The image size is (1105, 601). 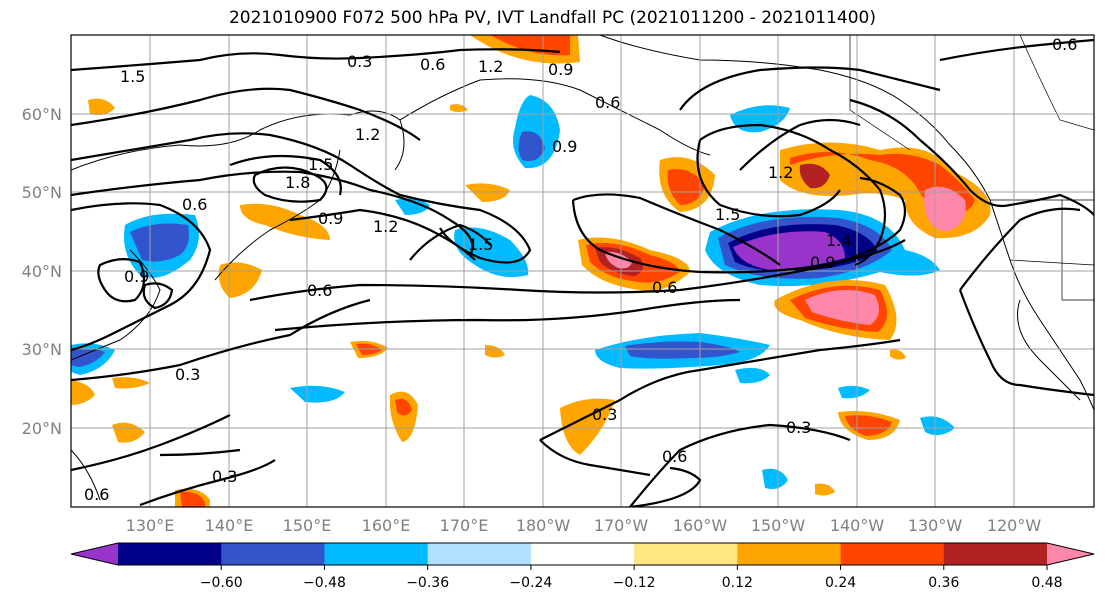 What do you see at coordinates (427, 583) in the screenshot?
I see `colorbar-tick-label: −0.36` at bounding box center [427, 583].